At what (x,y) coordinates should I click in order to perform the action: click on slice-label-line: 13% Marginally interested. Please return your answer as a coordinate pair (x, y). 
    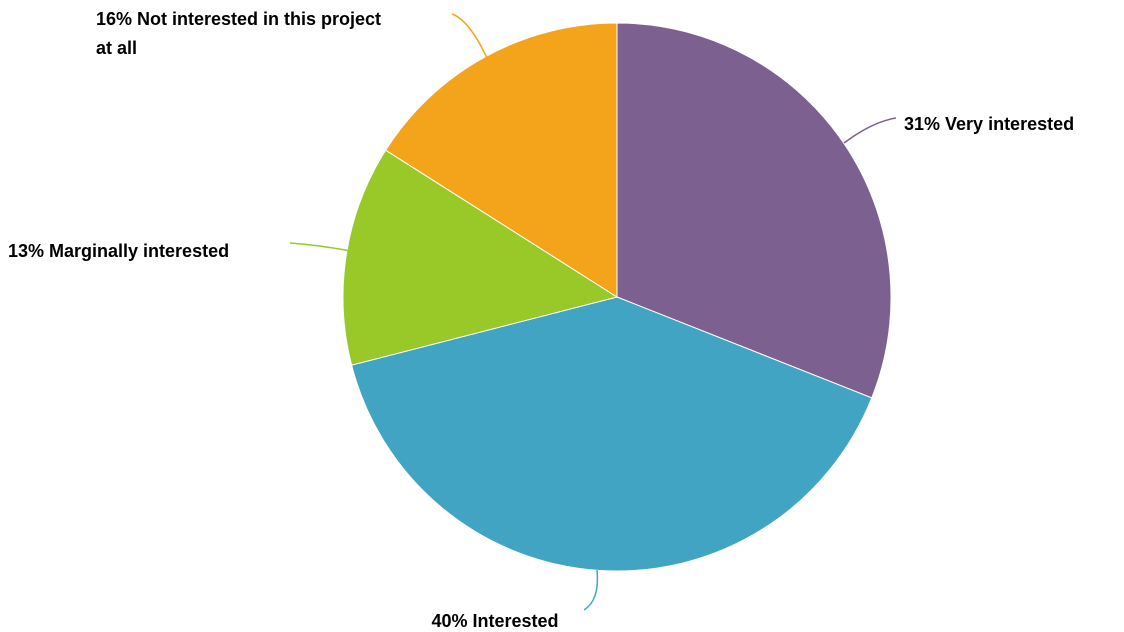
    Looking at the image, I should click on (118, 251).